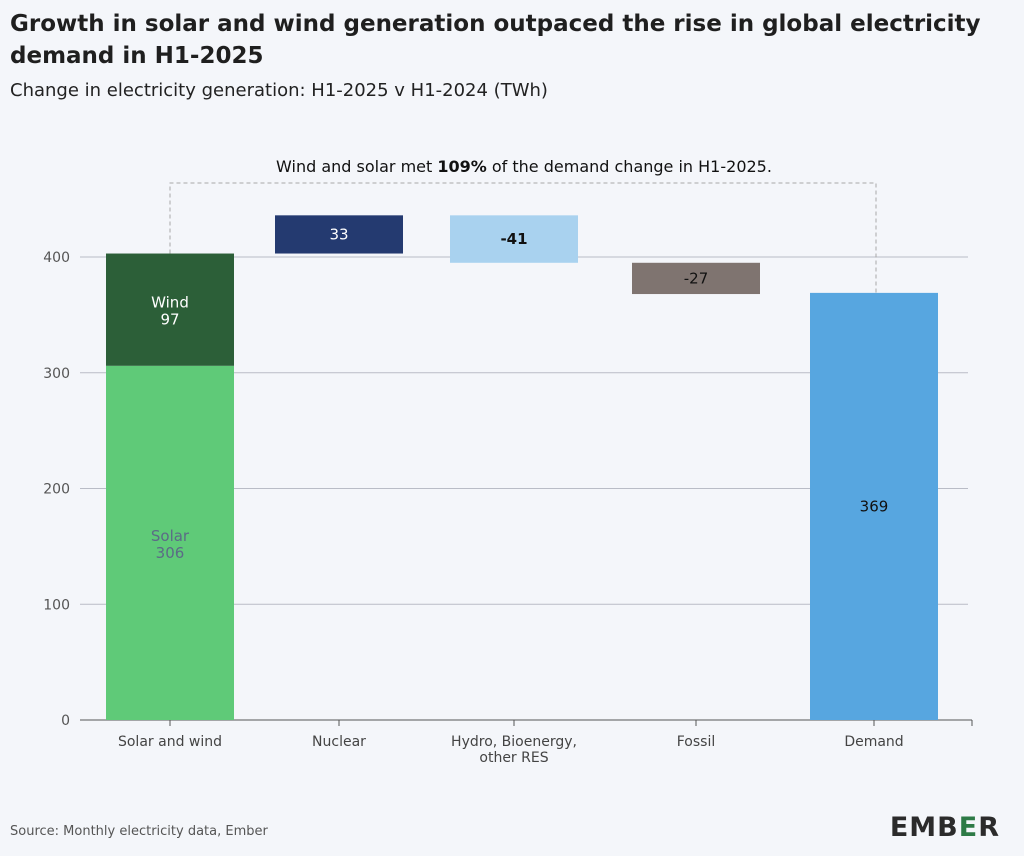  What do you see at coordinates (56, 490) in the screenshot?
I see `y-tick-label: 200` at bounding box center [56, 490].